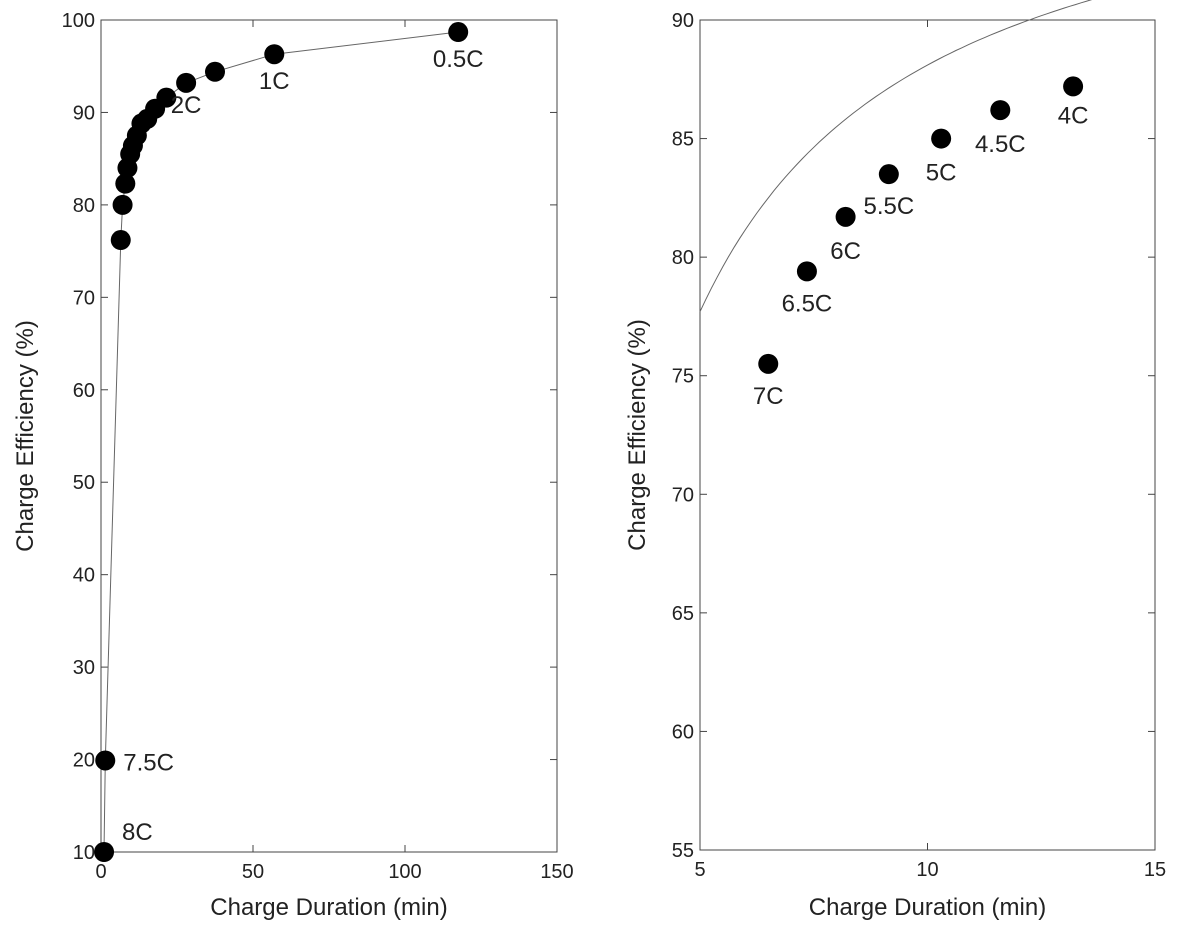  What do you see at coordinates (458, 59) in the screenshot?
I see `data-point-label: 0.5C` at bounding box center [458, 59].